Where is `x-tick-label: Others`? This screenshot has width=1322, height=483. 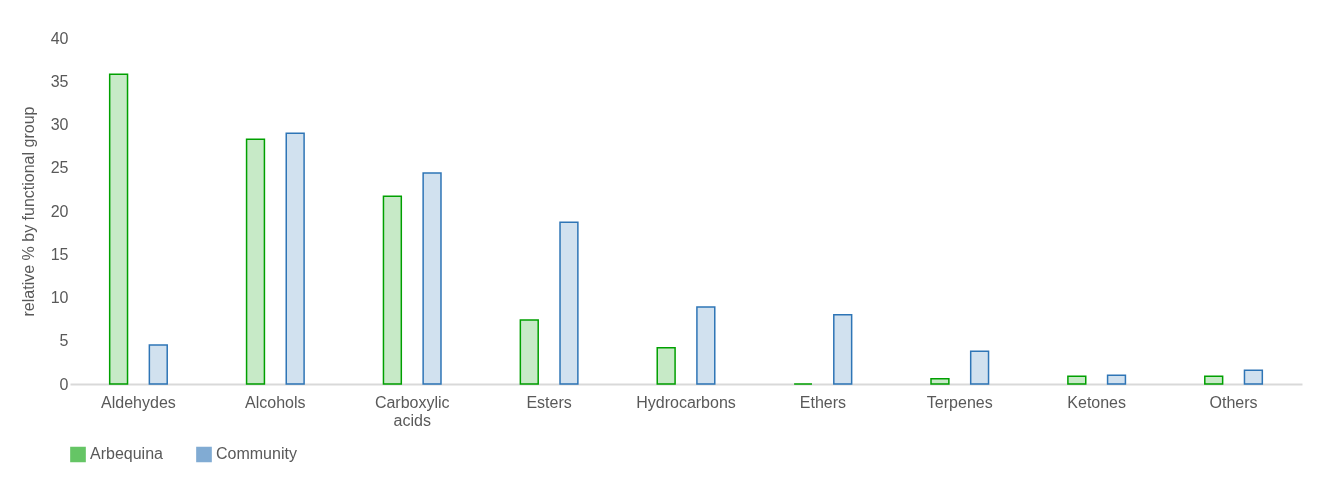 x-tick-label: Others is located at coordinates (1233, 402).